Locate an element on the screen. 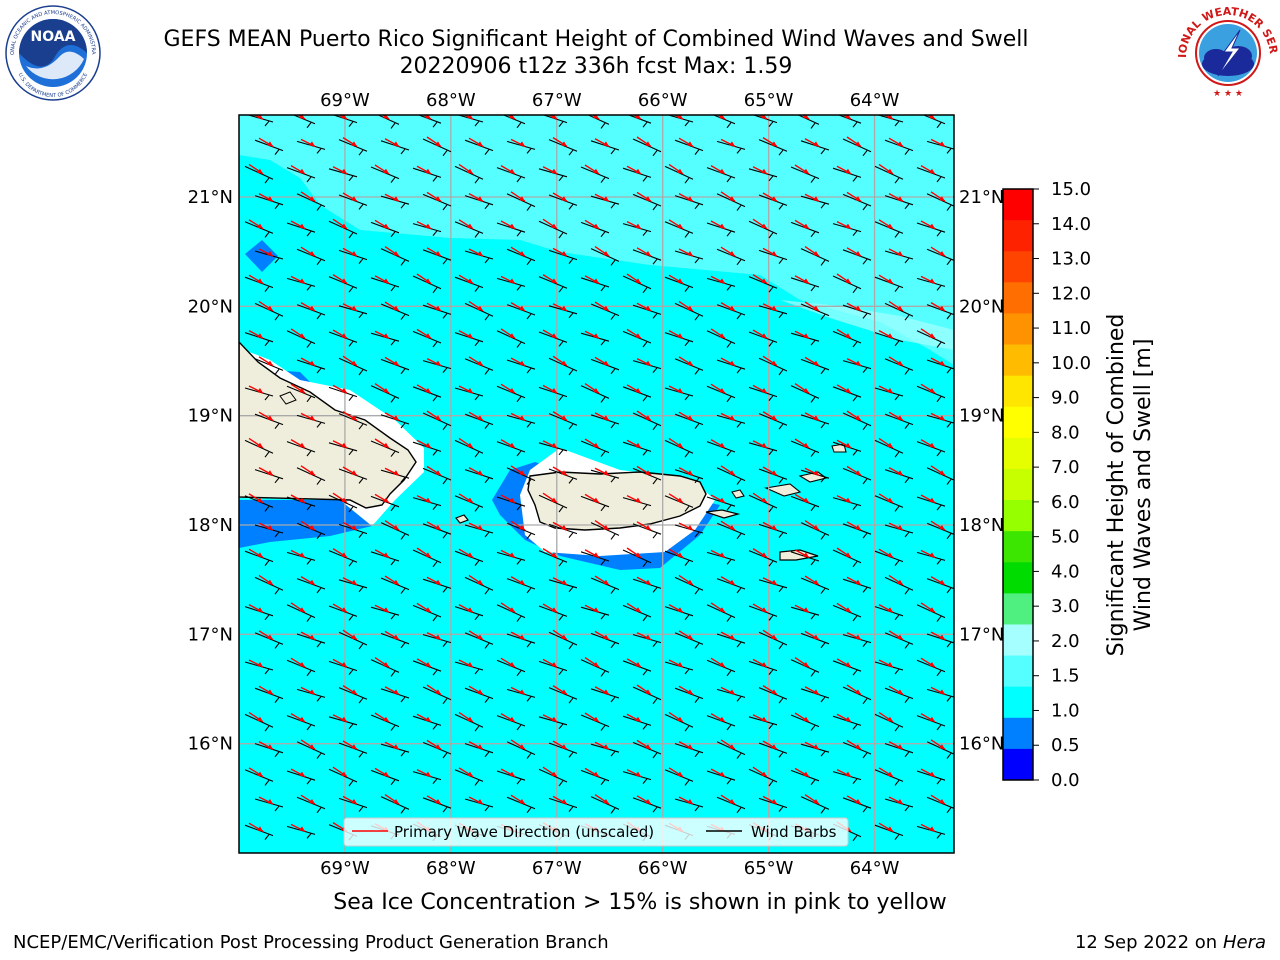  colorbar-tick-label: 14.0 is located at coordinates (1071, 224).